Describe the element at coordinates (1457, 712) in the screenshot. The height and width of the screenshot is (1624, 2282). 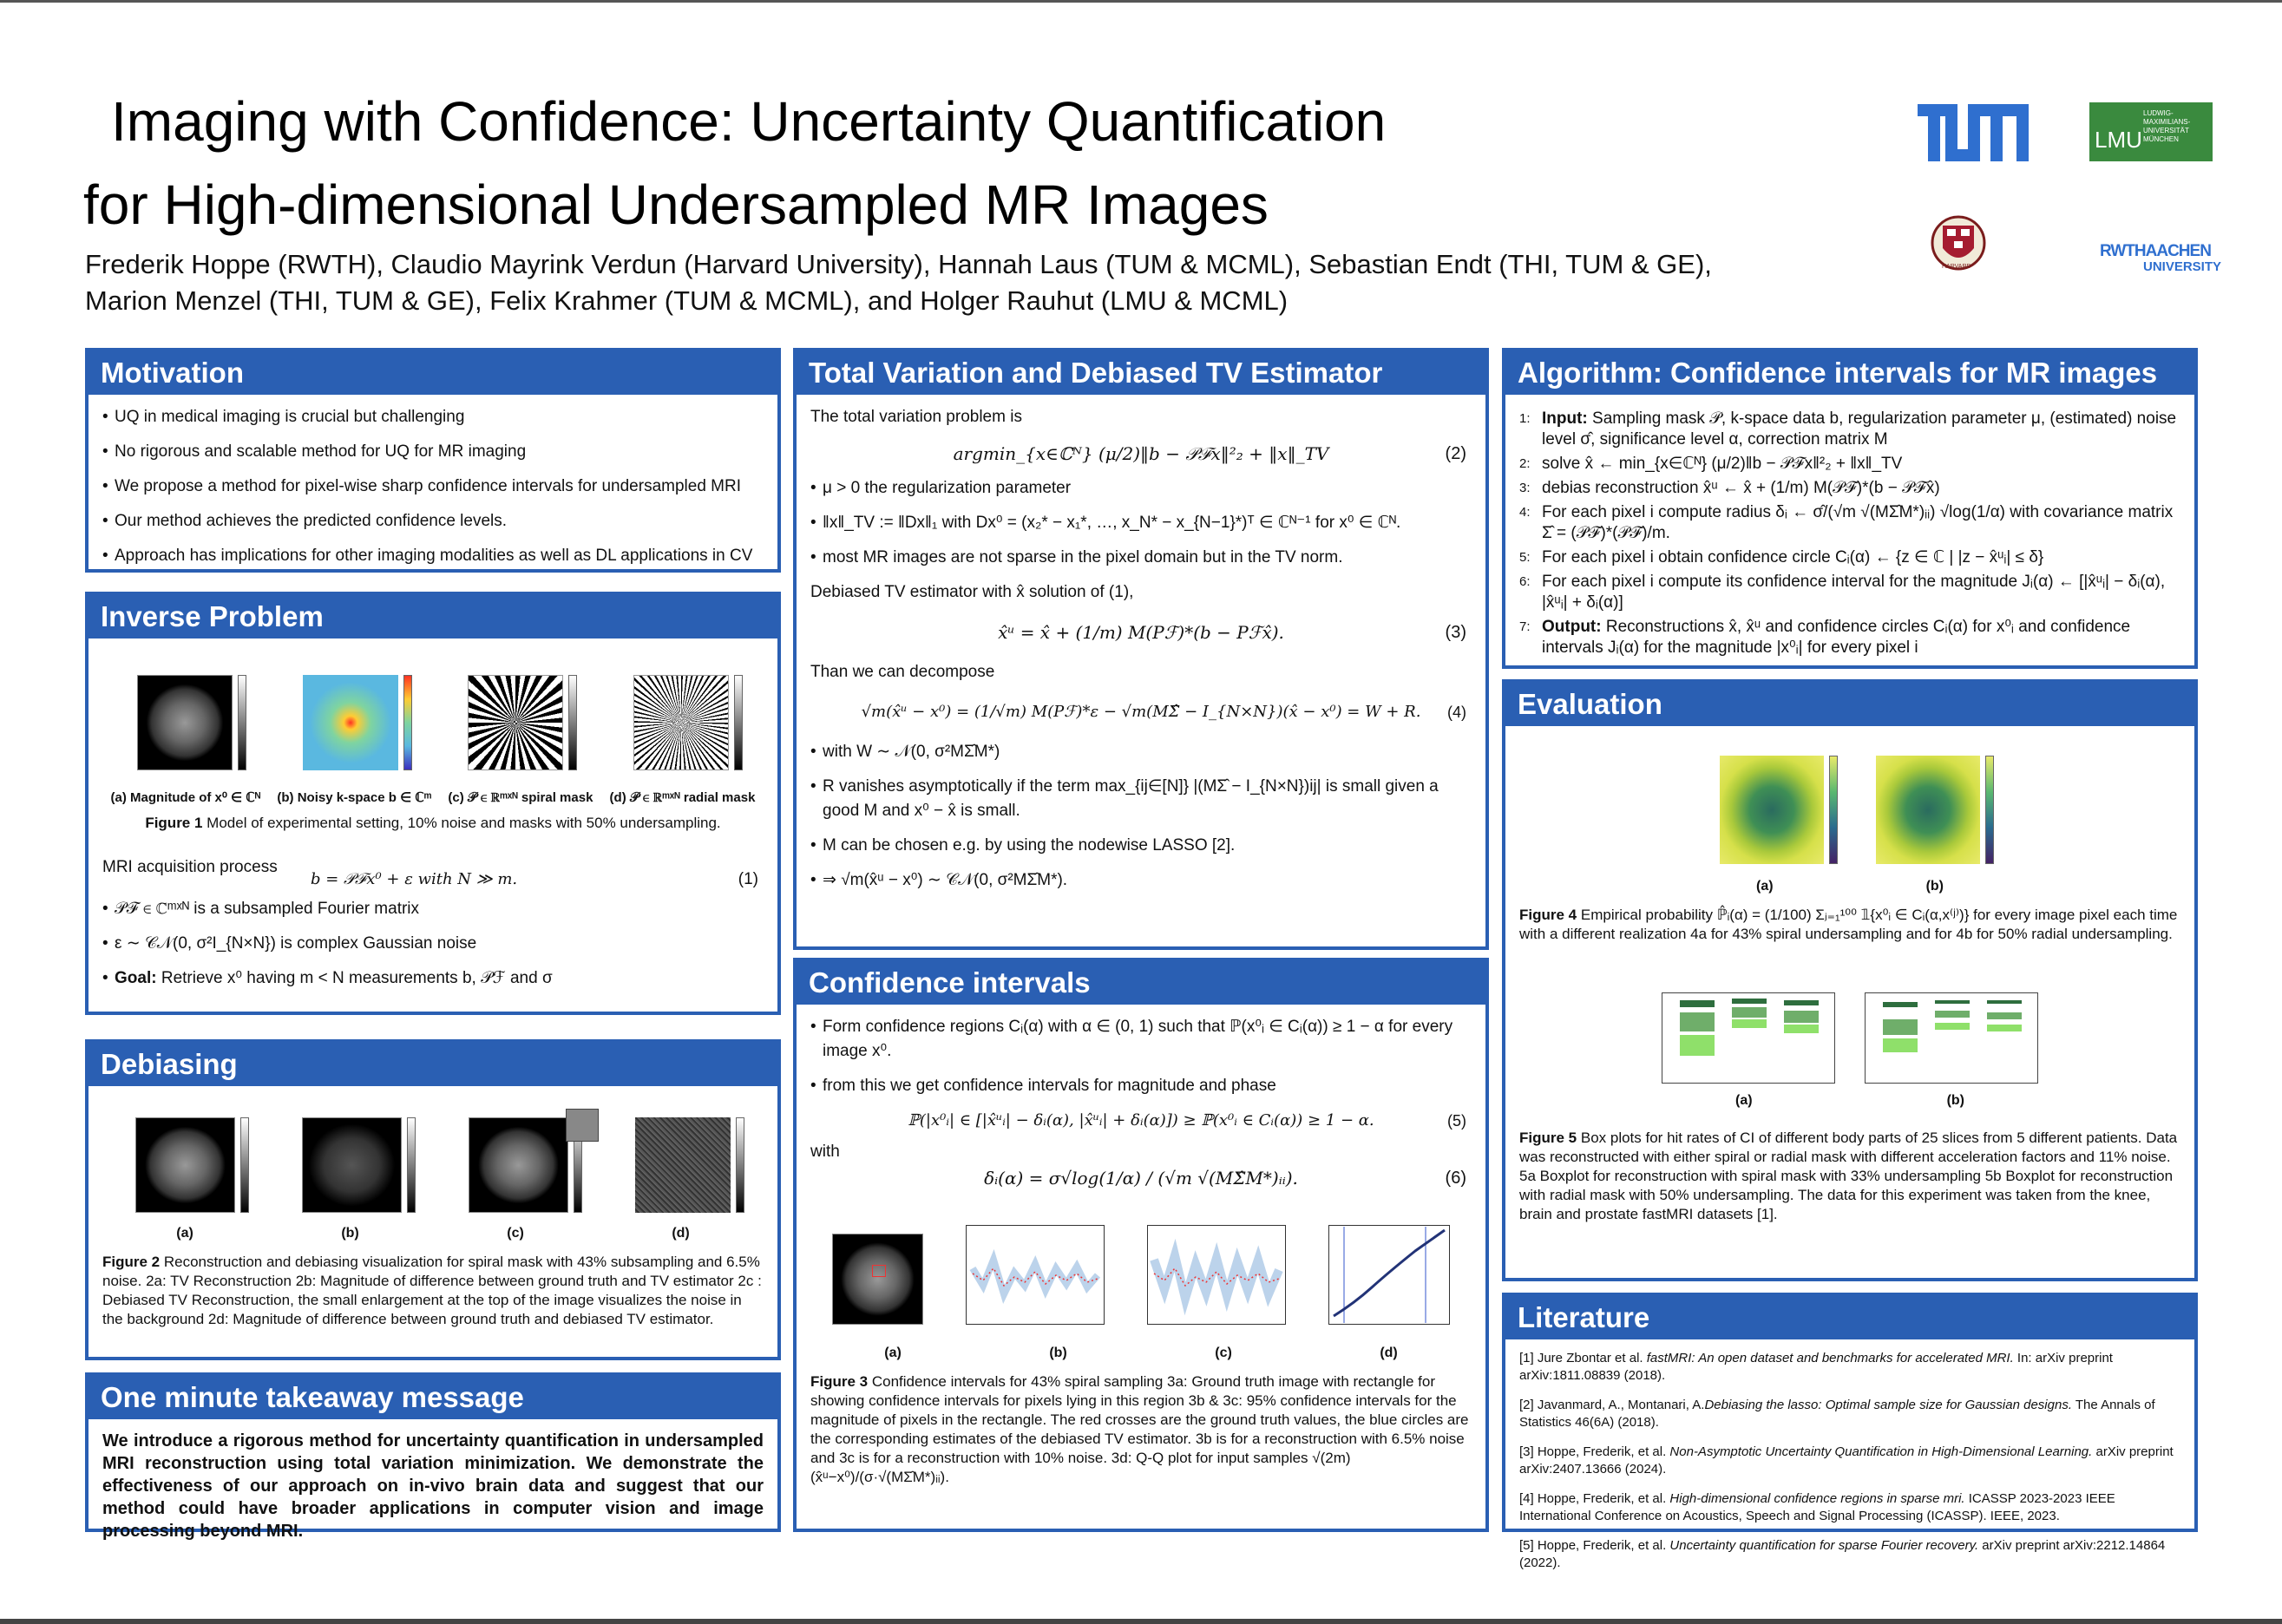
I see `equation-4-number: (4)` at that location.